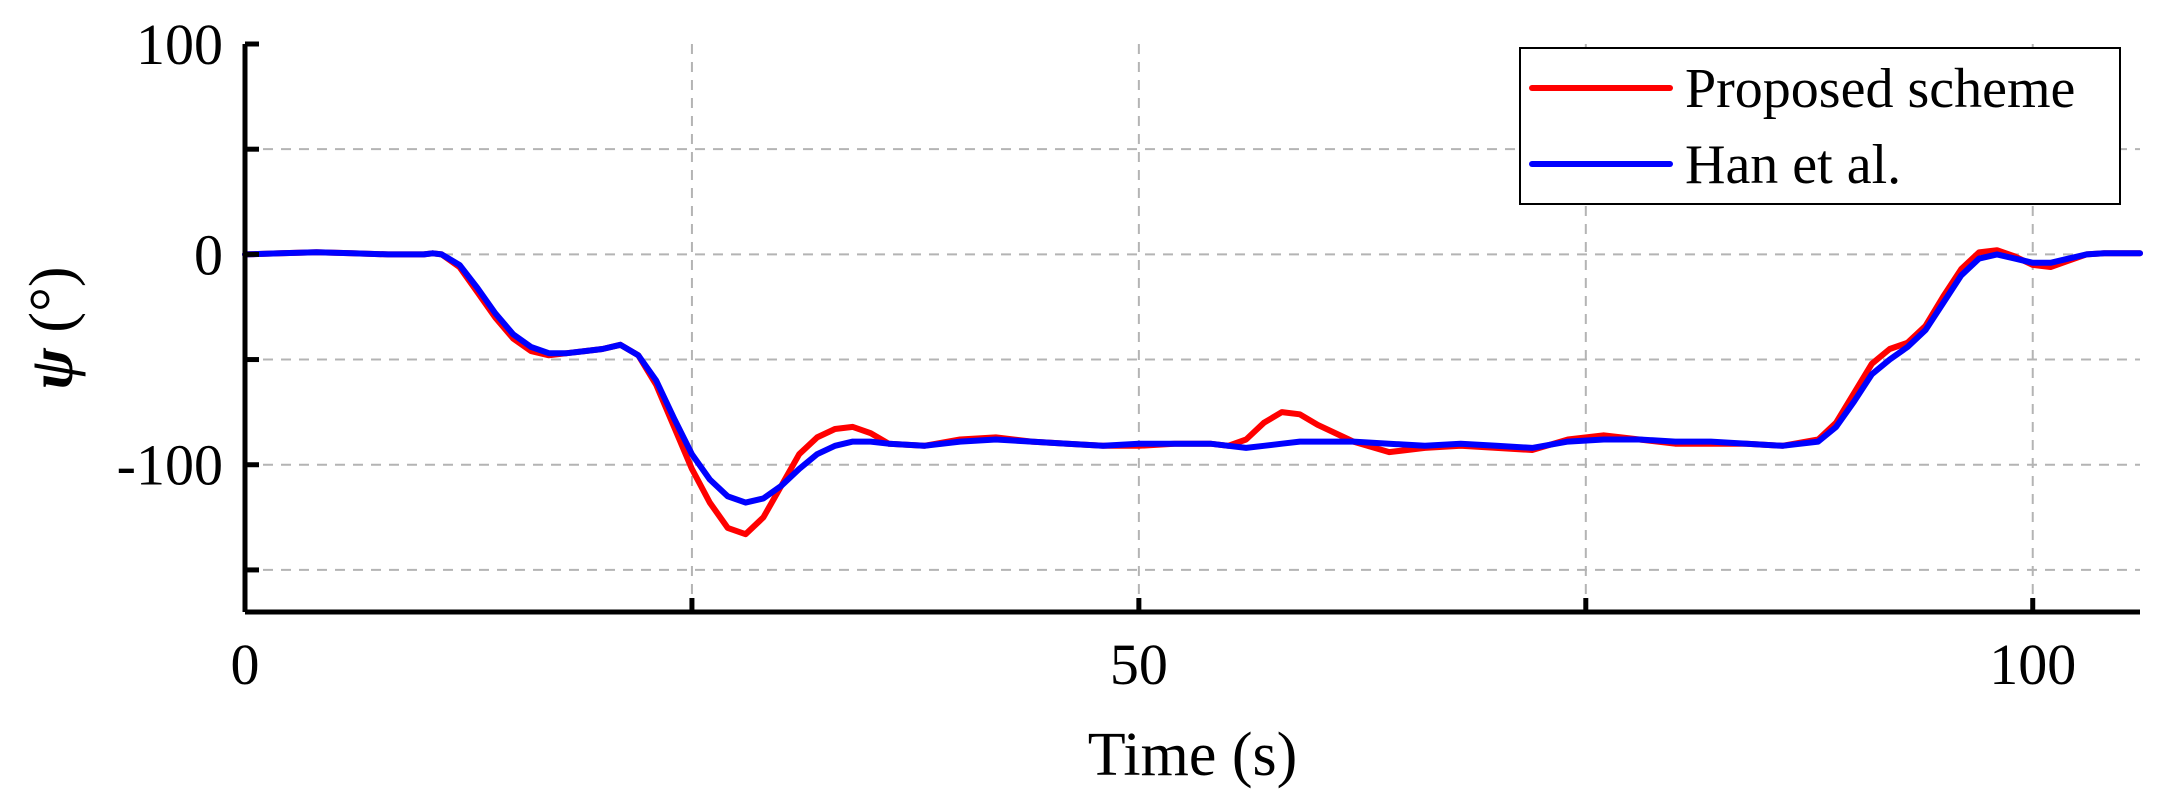 This screenshot has height=797, width=2157. What do you see at coordinates (208, 254) in the screenshot?
I see `y-tick-label: 0` at bounding box center [208, 254].